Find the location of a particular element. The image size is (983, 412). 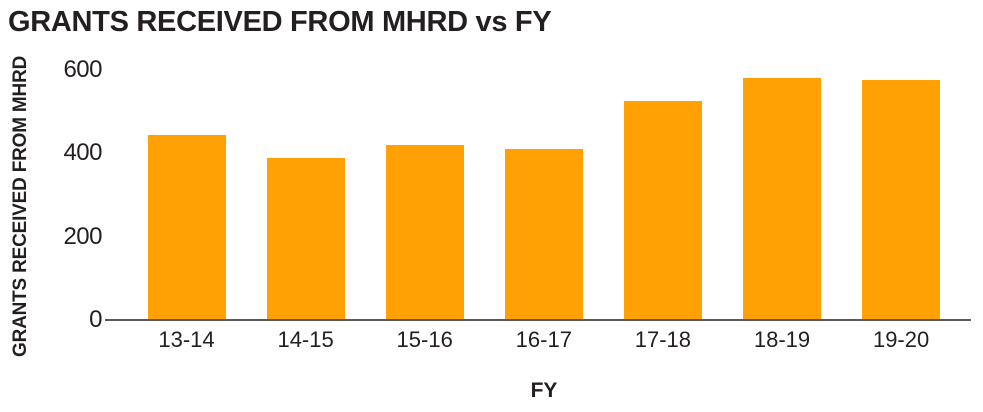

x-tick-label-13-14: 13-14 is located at coordinates (186, 339).